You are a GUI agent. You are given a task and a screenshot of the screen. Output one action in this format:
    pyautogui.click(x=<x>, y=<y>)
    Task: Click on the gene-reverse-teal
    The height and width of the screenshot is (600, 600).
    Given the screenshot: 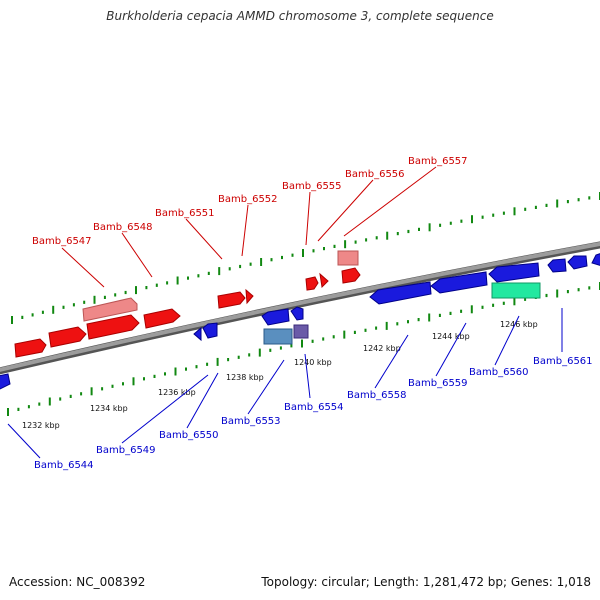 What is the action you would take?
    pyautogui.click(x=278, y=336)
    